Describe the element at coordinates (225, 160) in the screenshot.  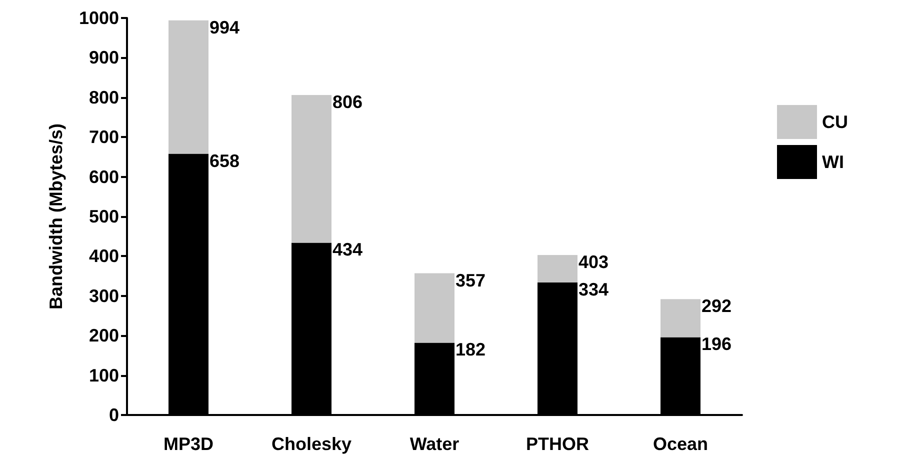
I see `data-label: 658` at that location.